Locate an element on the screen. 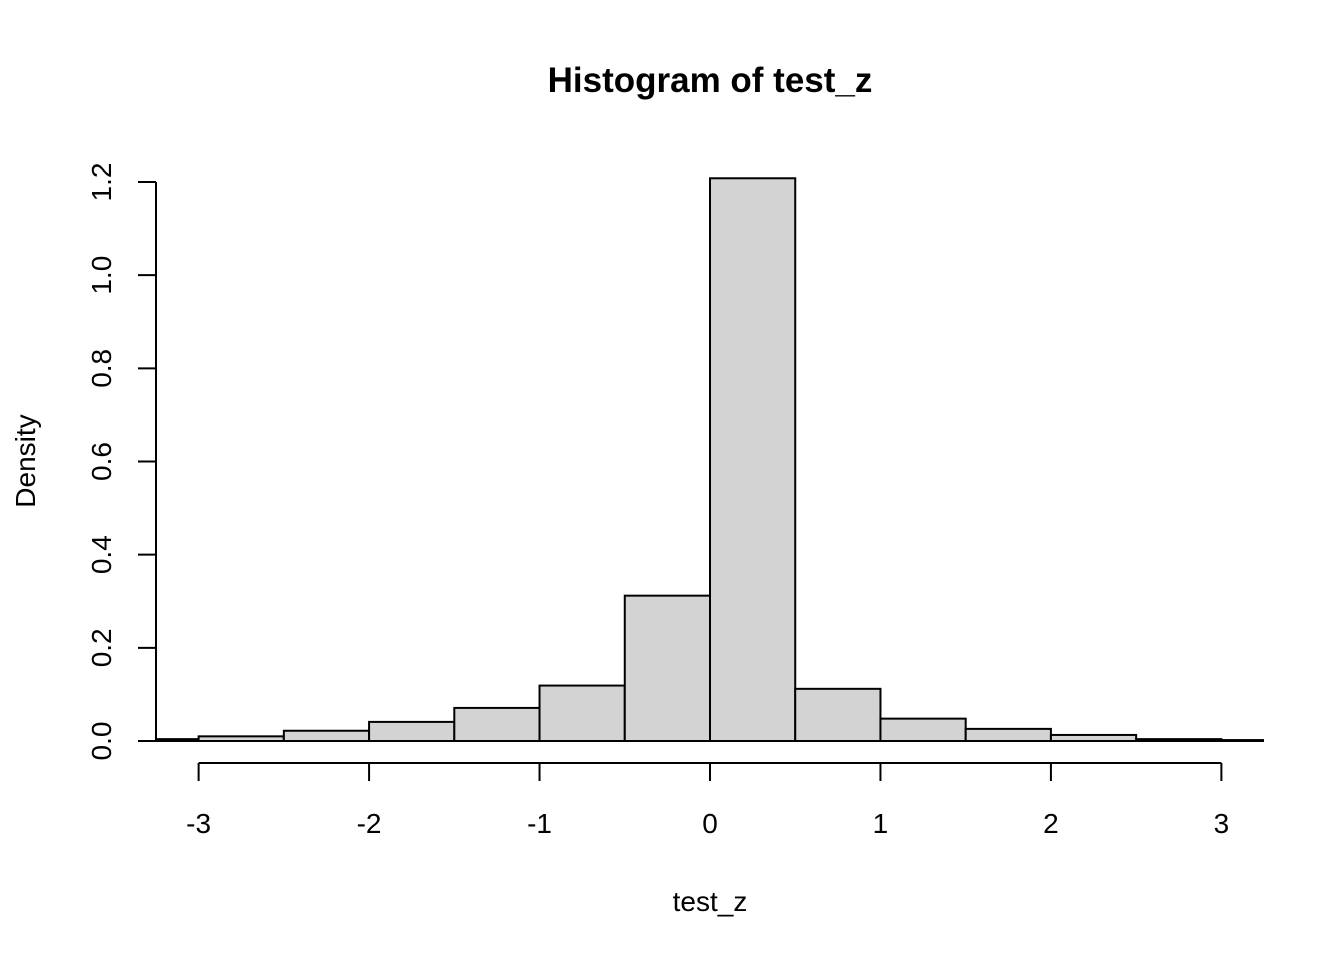 This screenshot has height=960, width=1344. chart-title: Histogram of test_z is located at coordinates (710, 80).